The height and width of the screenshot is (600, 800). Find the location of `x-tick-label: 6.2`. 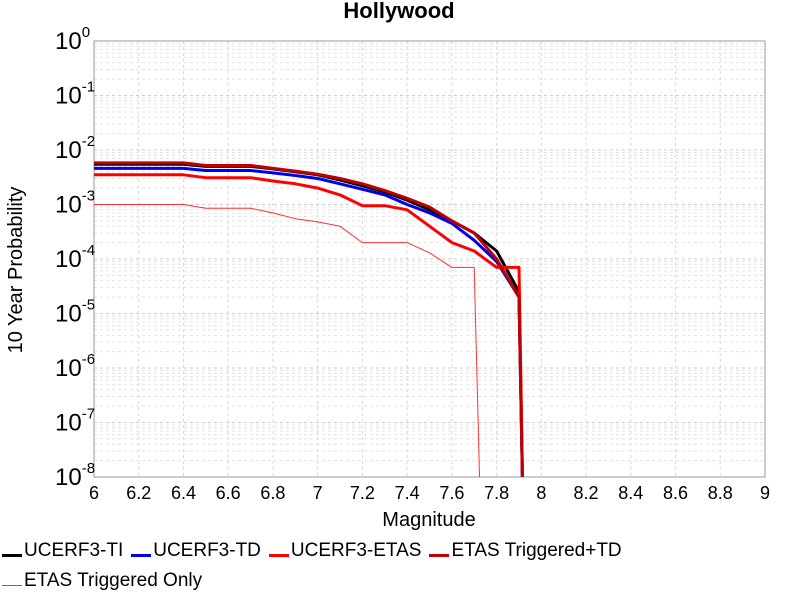

x-tick-label: 6.2 is located at coordinates (138, 493).